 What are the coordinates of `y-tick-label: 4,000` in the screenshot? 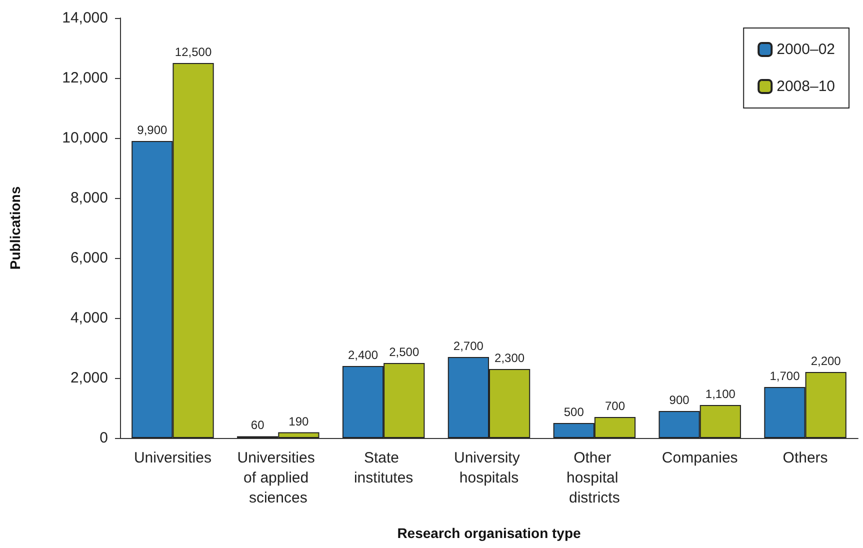 It's located at (89, 318).